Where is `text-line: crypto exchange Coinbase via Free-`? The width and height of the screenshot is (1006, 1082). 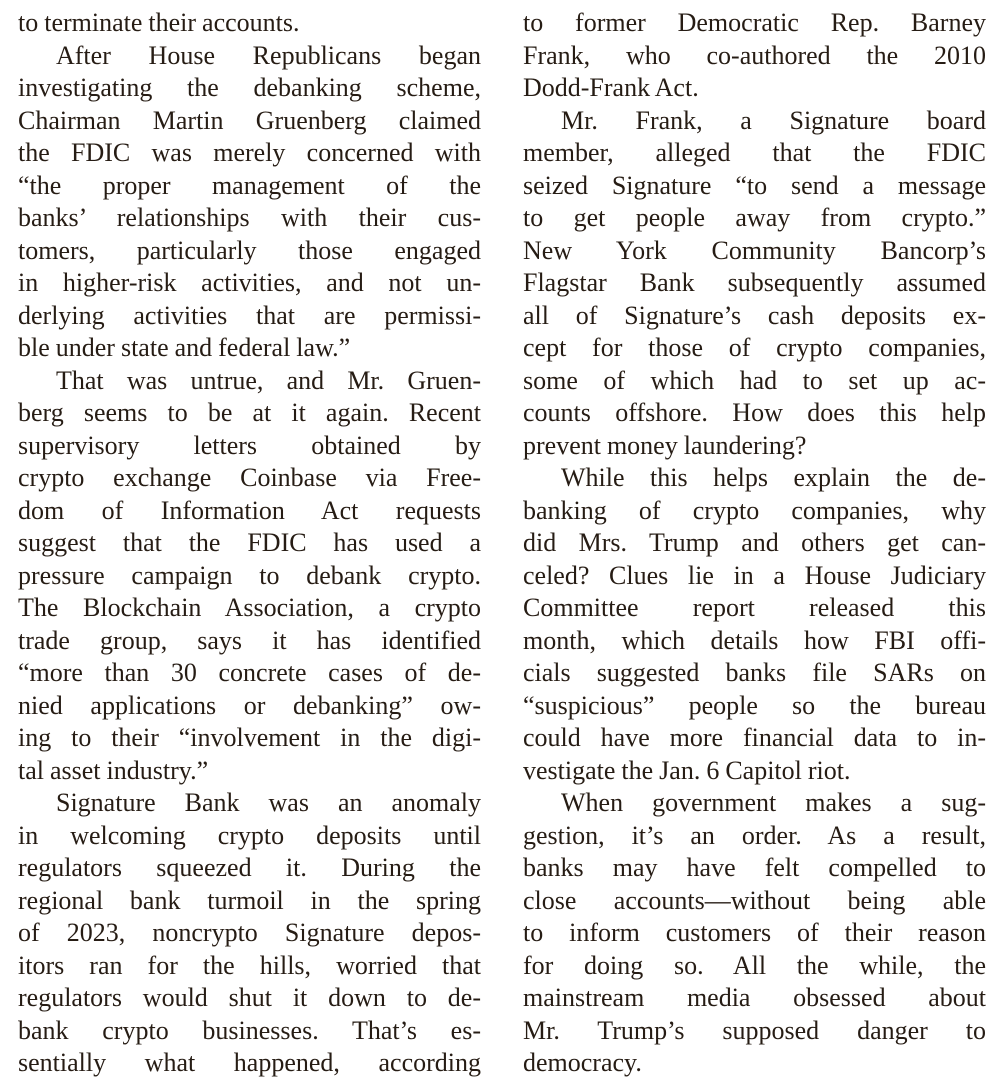 text-line: crypto exchange Coinbase via Free- is located at coordinates (249, 477).